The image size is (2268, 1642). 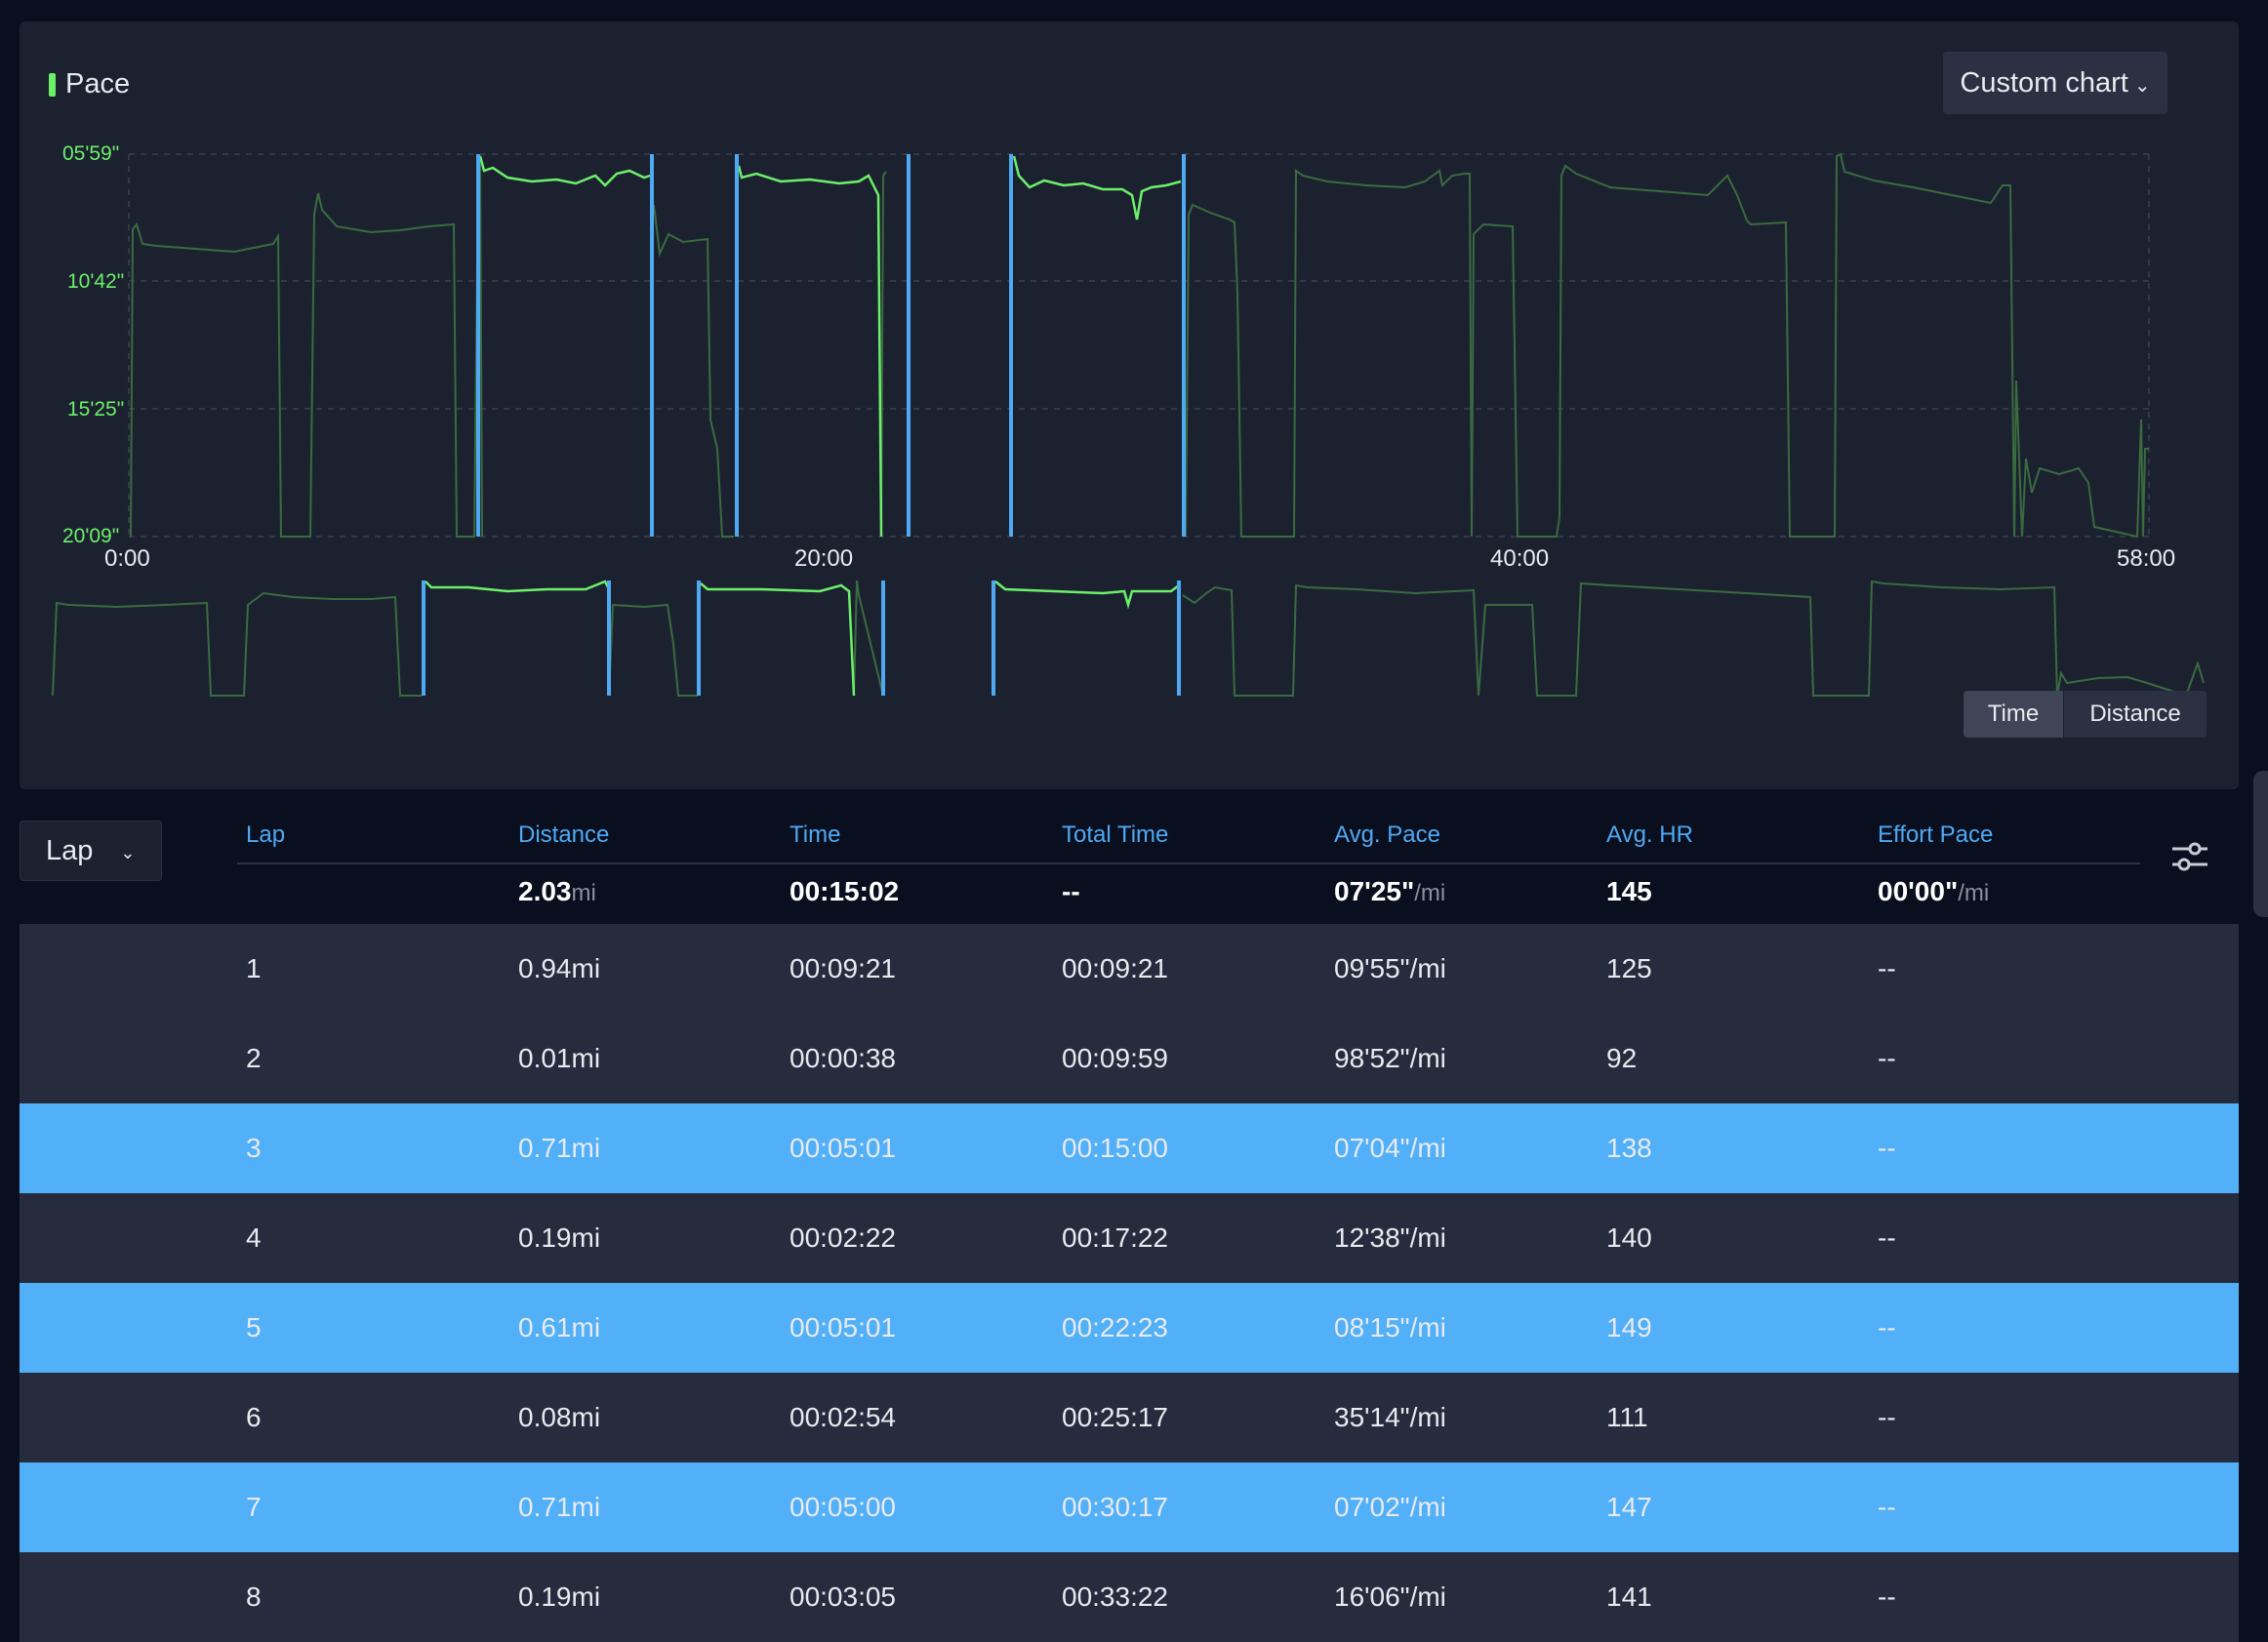 I want to click on cell-pace: 98'52"/mi, so click(x=1390, y=1058).